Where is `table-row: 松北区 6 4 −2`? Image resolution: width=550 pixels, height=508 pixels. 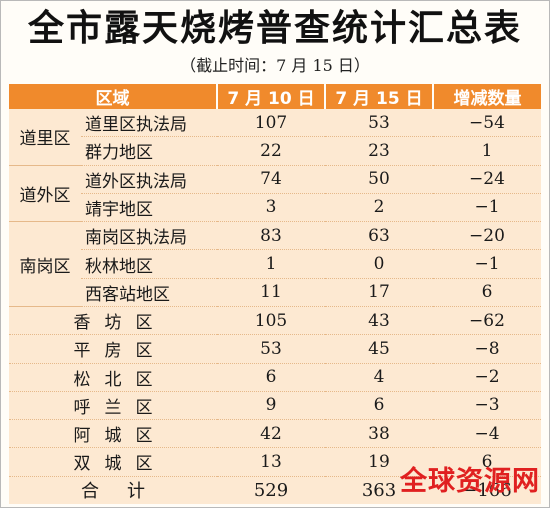 table-row: 松北区 6 4 −2 is located at coordinates (275, 377).